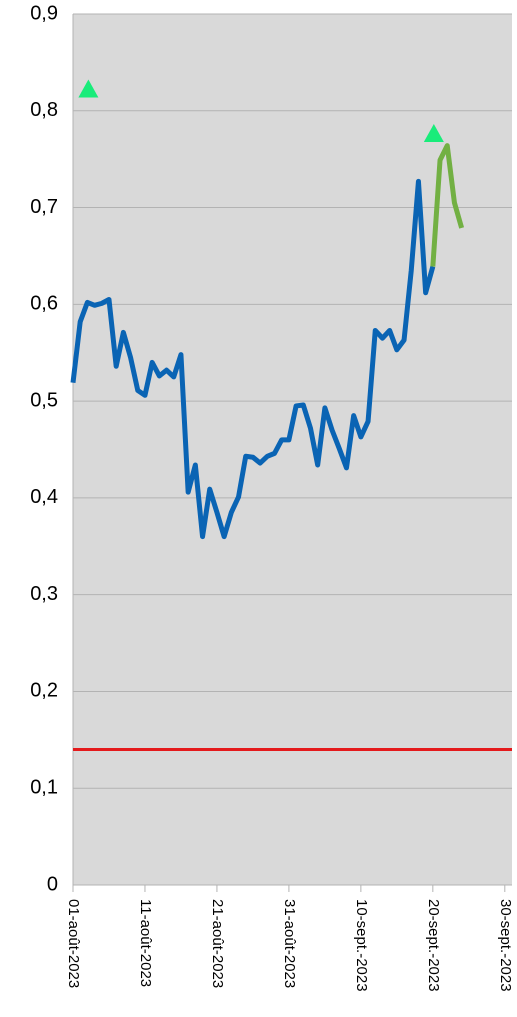  I want to click on x-tick-label: 11-août-2023, so click(145, 943).